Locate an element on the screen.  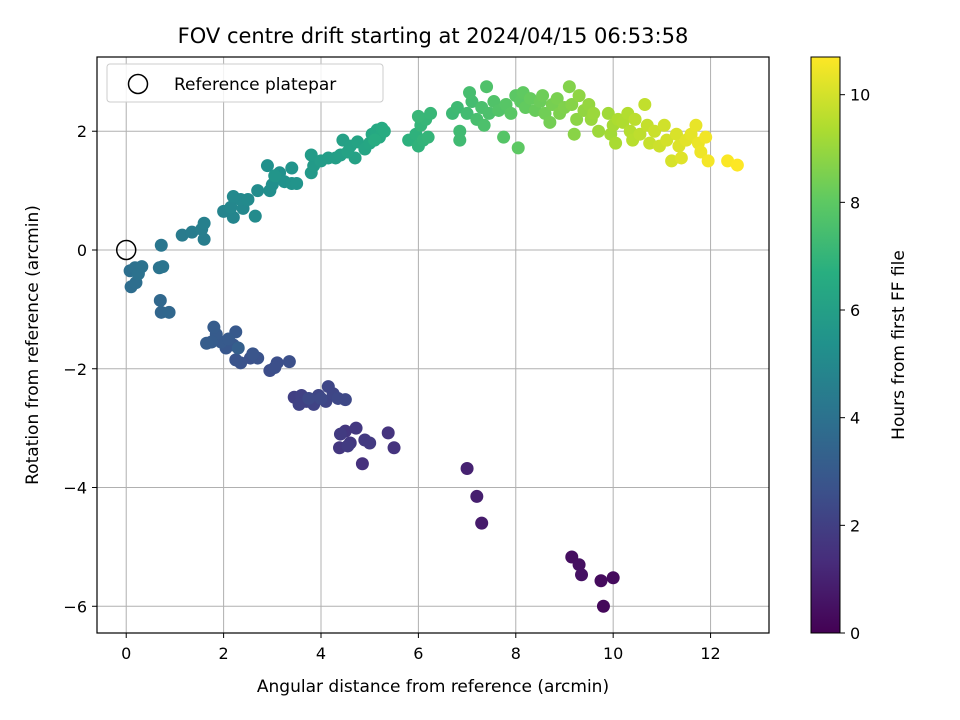
x-tick-label: 2 is located at coordinates (224, 653).